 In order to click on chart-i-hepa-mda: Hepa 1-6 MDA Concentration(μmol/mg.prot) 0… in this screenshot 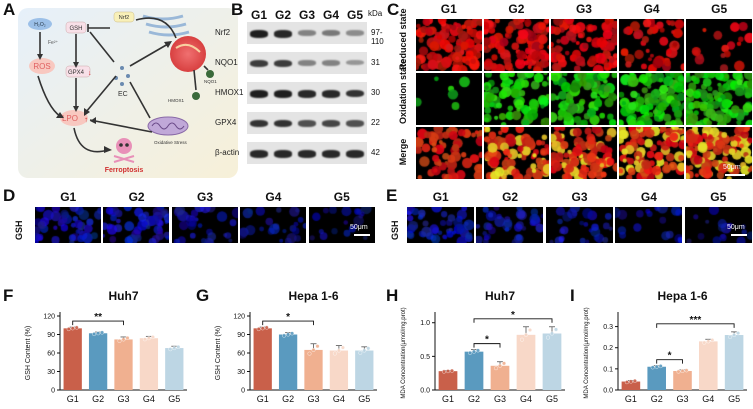, I will do `click(665, 346)`.